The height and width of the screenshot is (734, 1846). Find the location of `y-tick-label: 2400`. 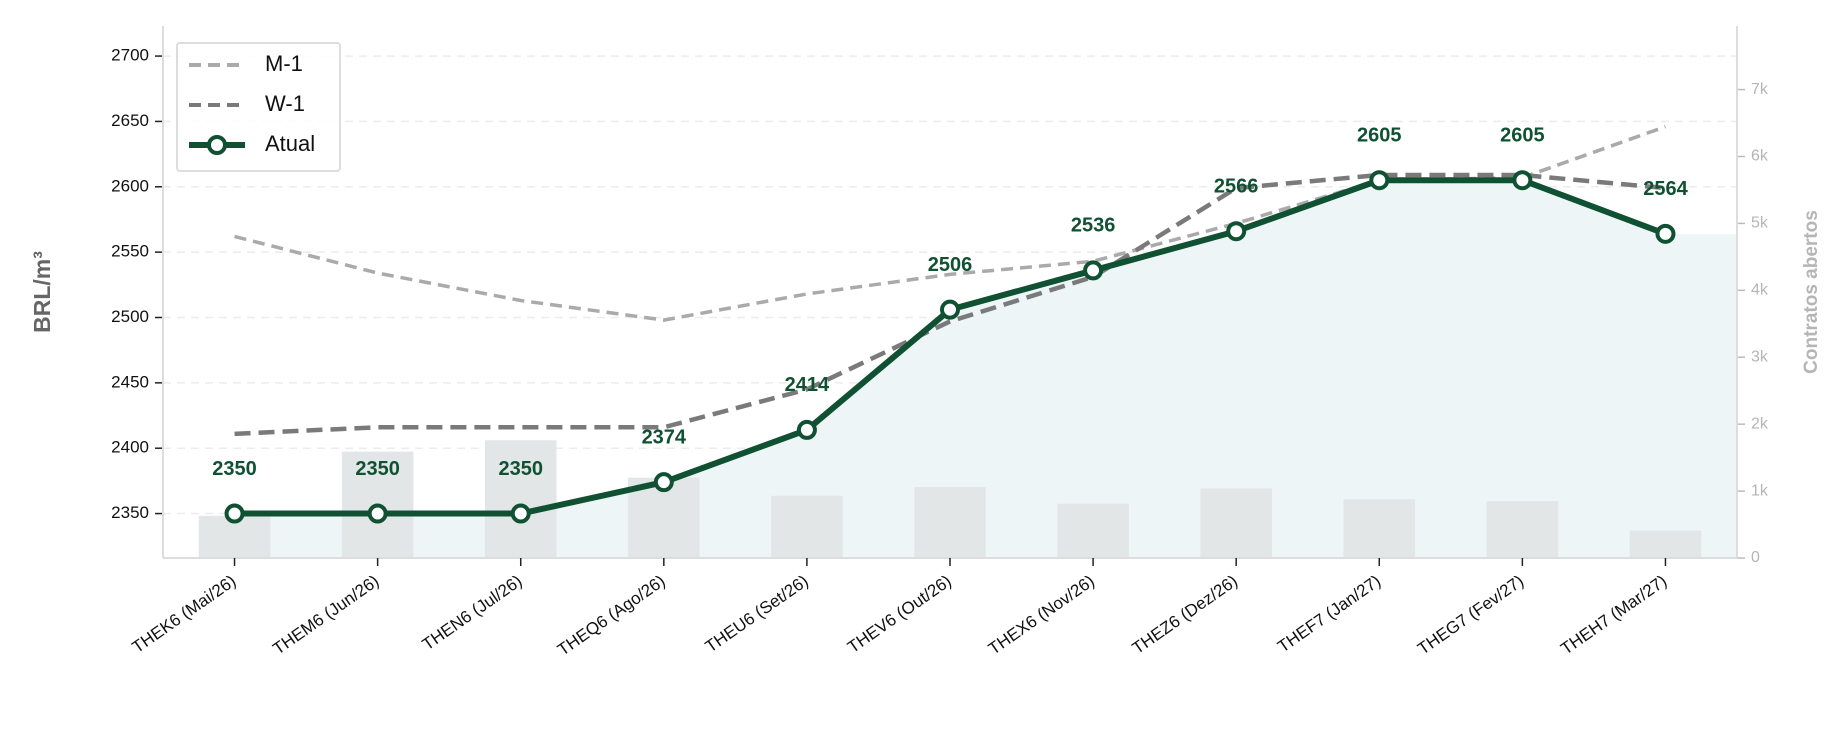

y-tick-label: 2400 is located at coordinates (130, 447).